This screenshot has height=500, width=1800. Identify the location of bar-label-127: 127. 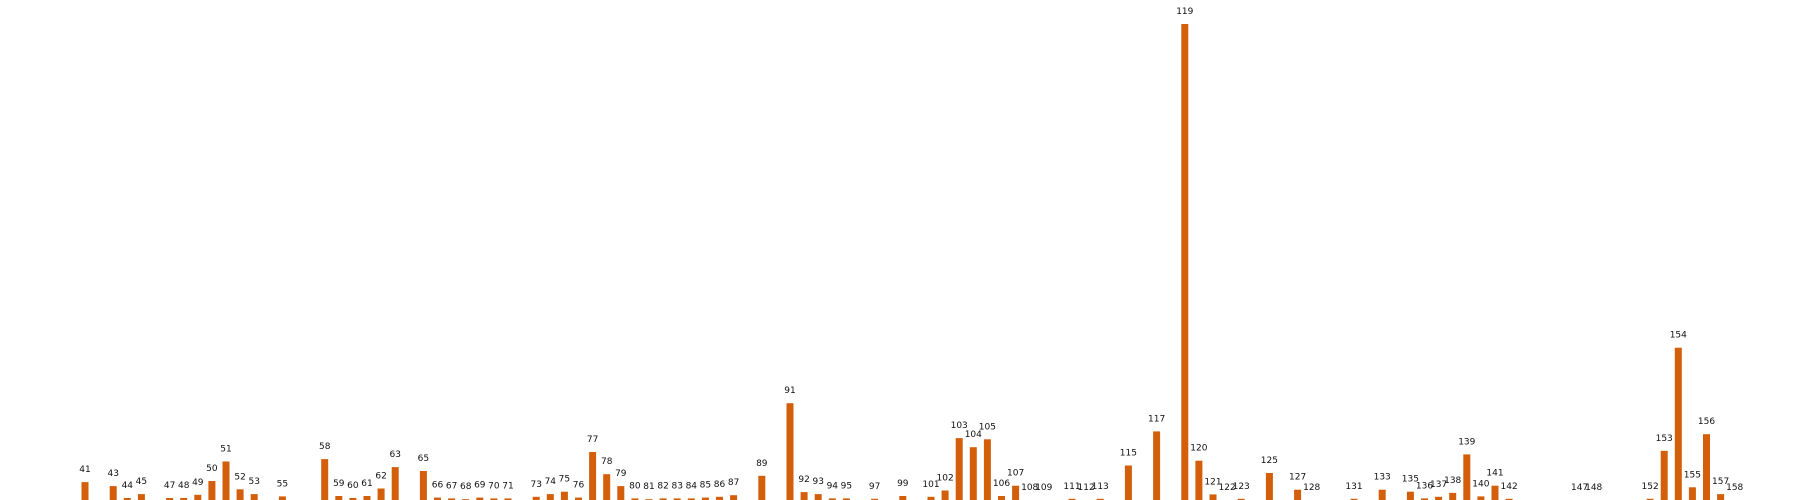
(1297, 478).